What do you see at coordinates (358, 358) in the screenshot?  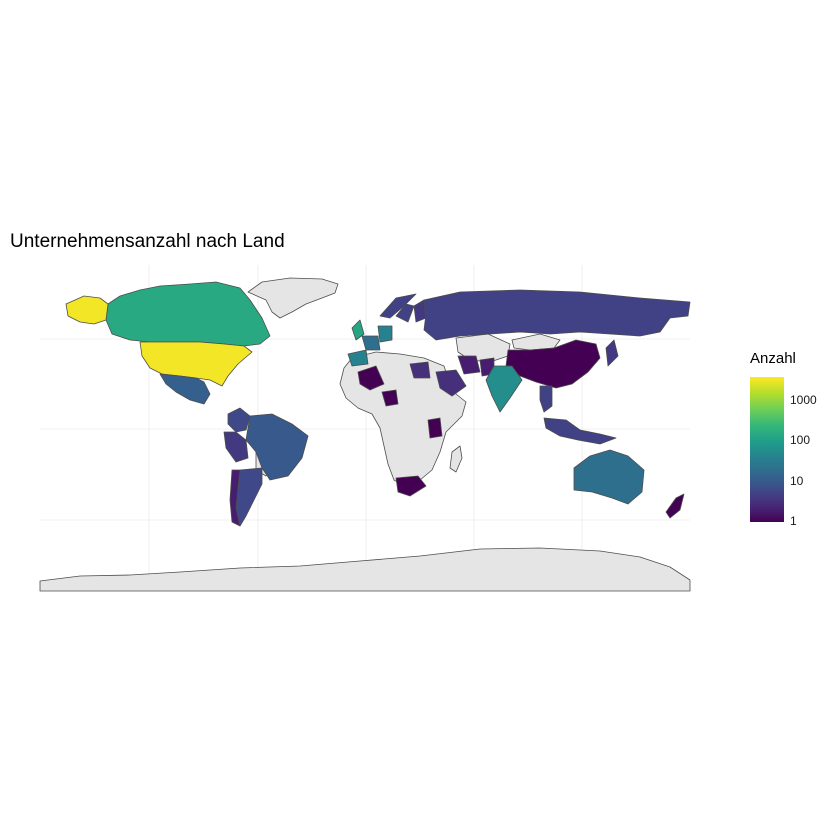 I see `country-spain` at bounding box center [358, 358].